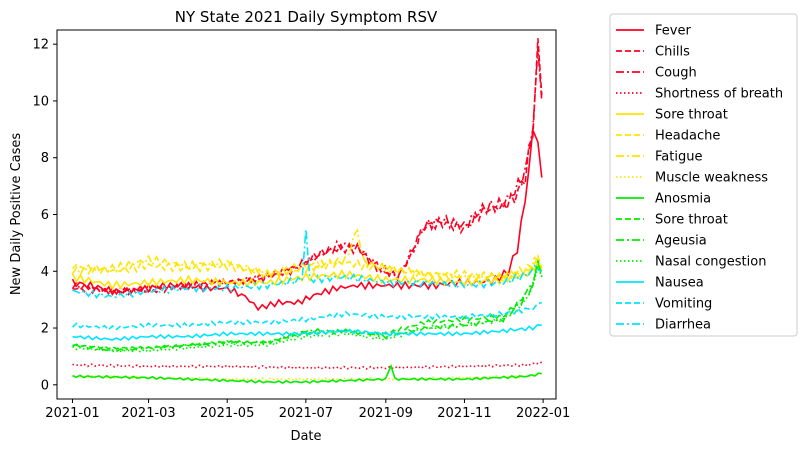 This screenshot has height=453, width=806. What do you see at coordinates (45, 329) in the screenshot?
I see `y-tick-label: 2` at bounding box center [45, 329].